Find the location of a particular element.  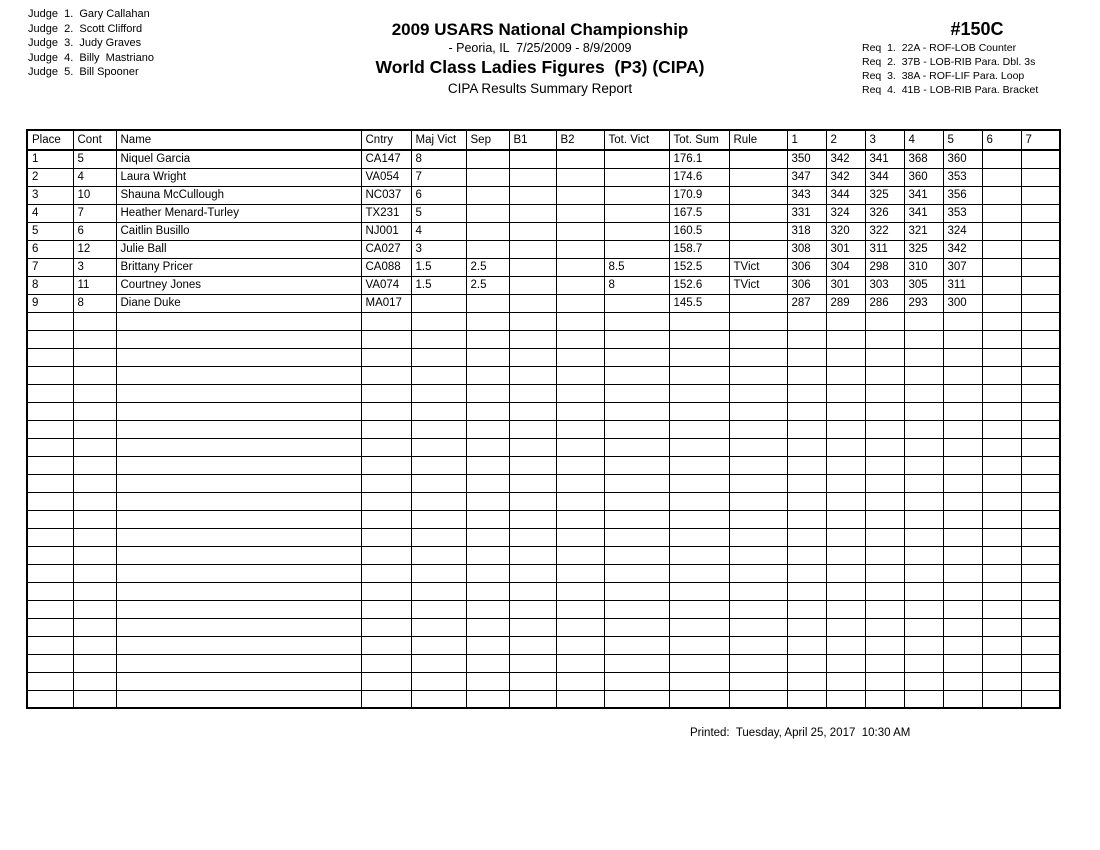

cell-place: 5 is located at coordinates (50, 231).